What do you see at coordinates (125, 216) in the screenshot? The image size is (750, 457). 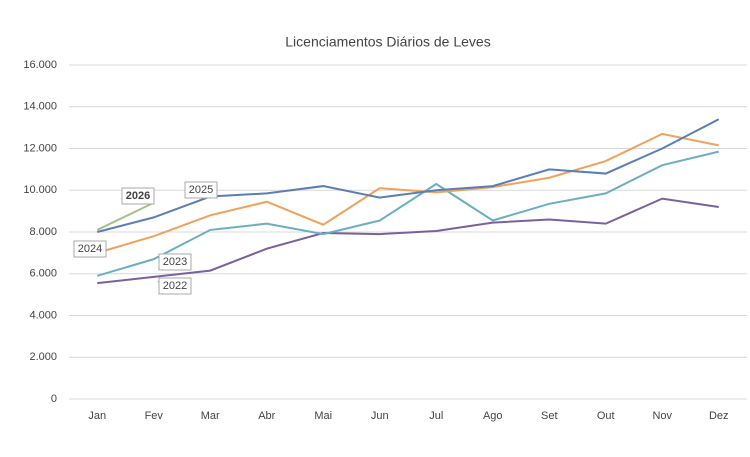 I see `series-line` at bounding box center [125, 216].